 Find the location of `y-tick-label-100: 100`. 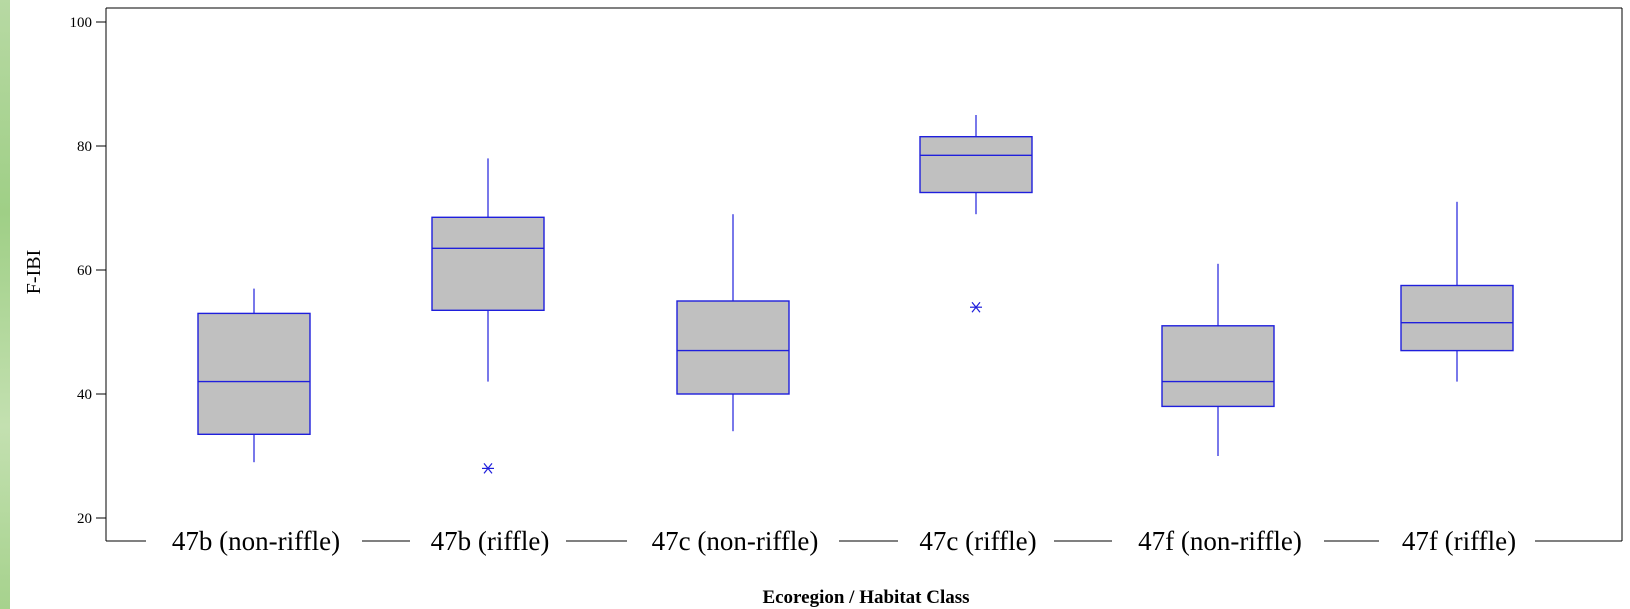

y-tick-label-100: 100 is located at coordinates (81, 23).